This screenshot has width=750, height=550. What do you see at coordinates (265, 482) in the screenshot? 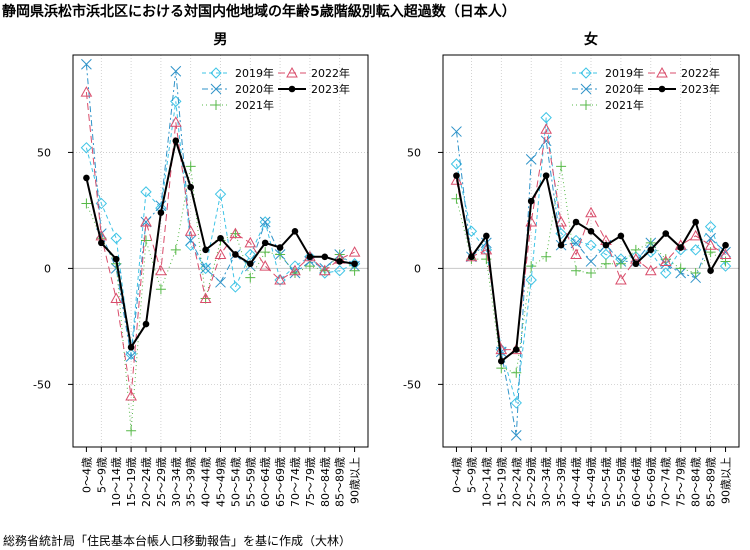
I see `x-tick-label: 60～64歳` at bounding box center [265, 482].